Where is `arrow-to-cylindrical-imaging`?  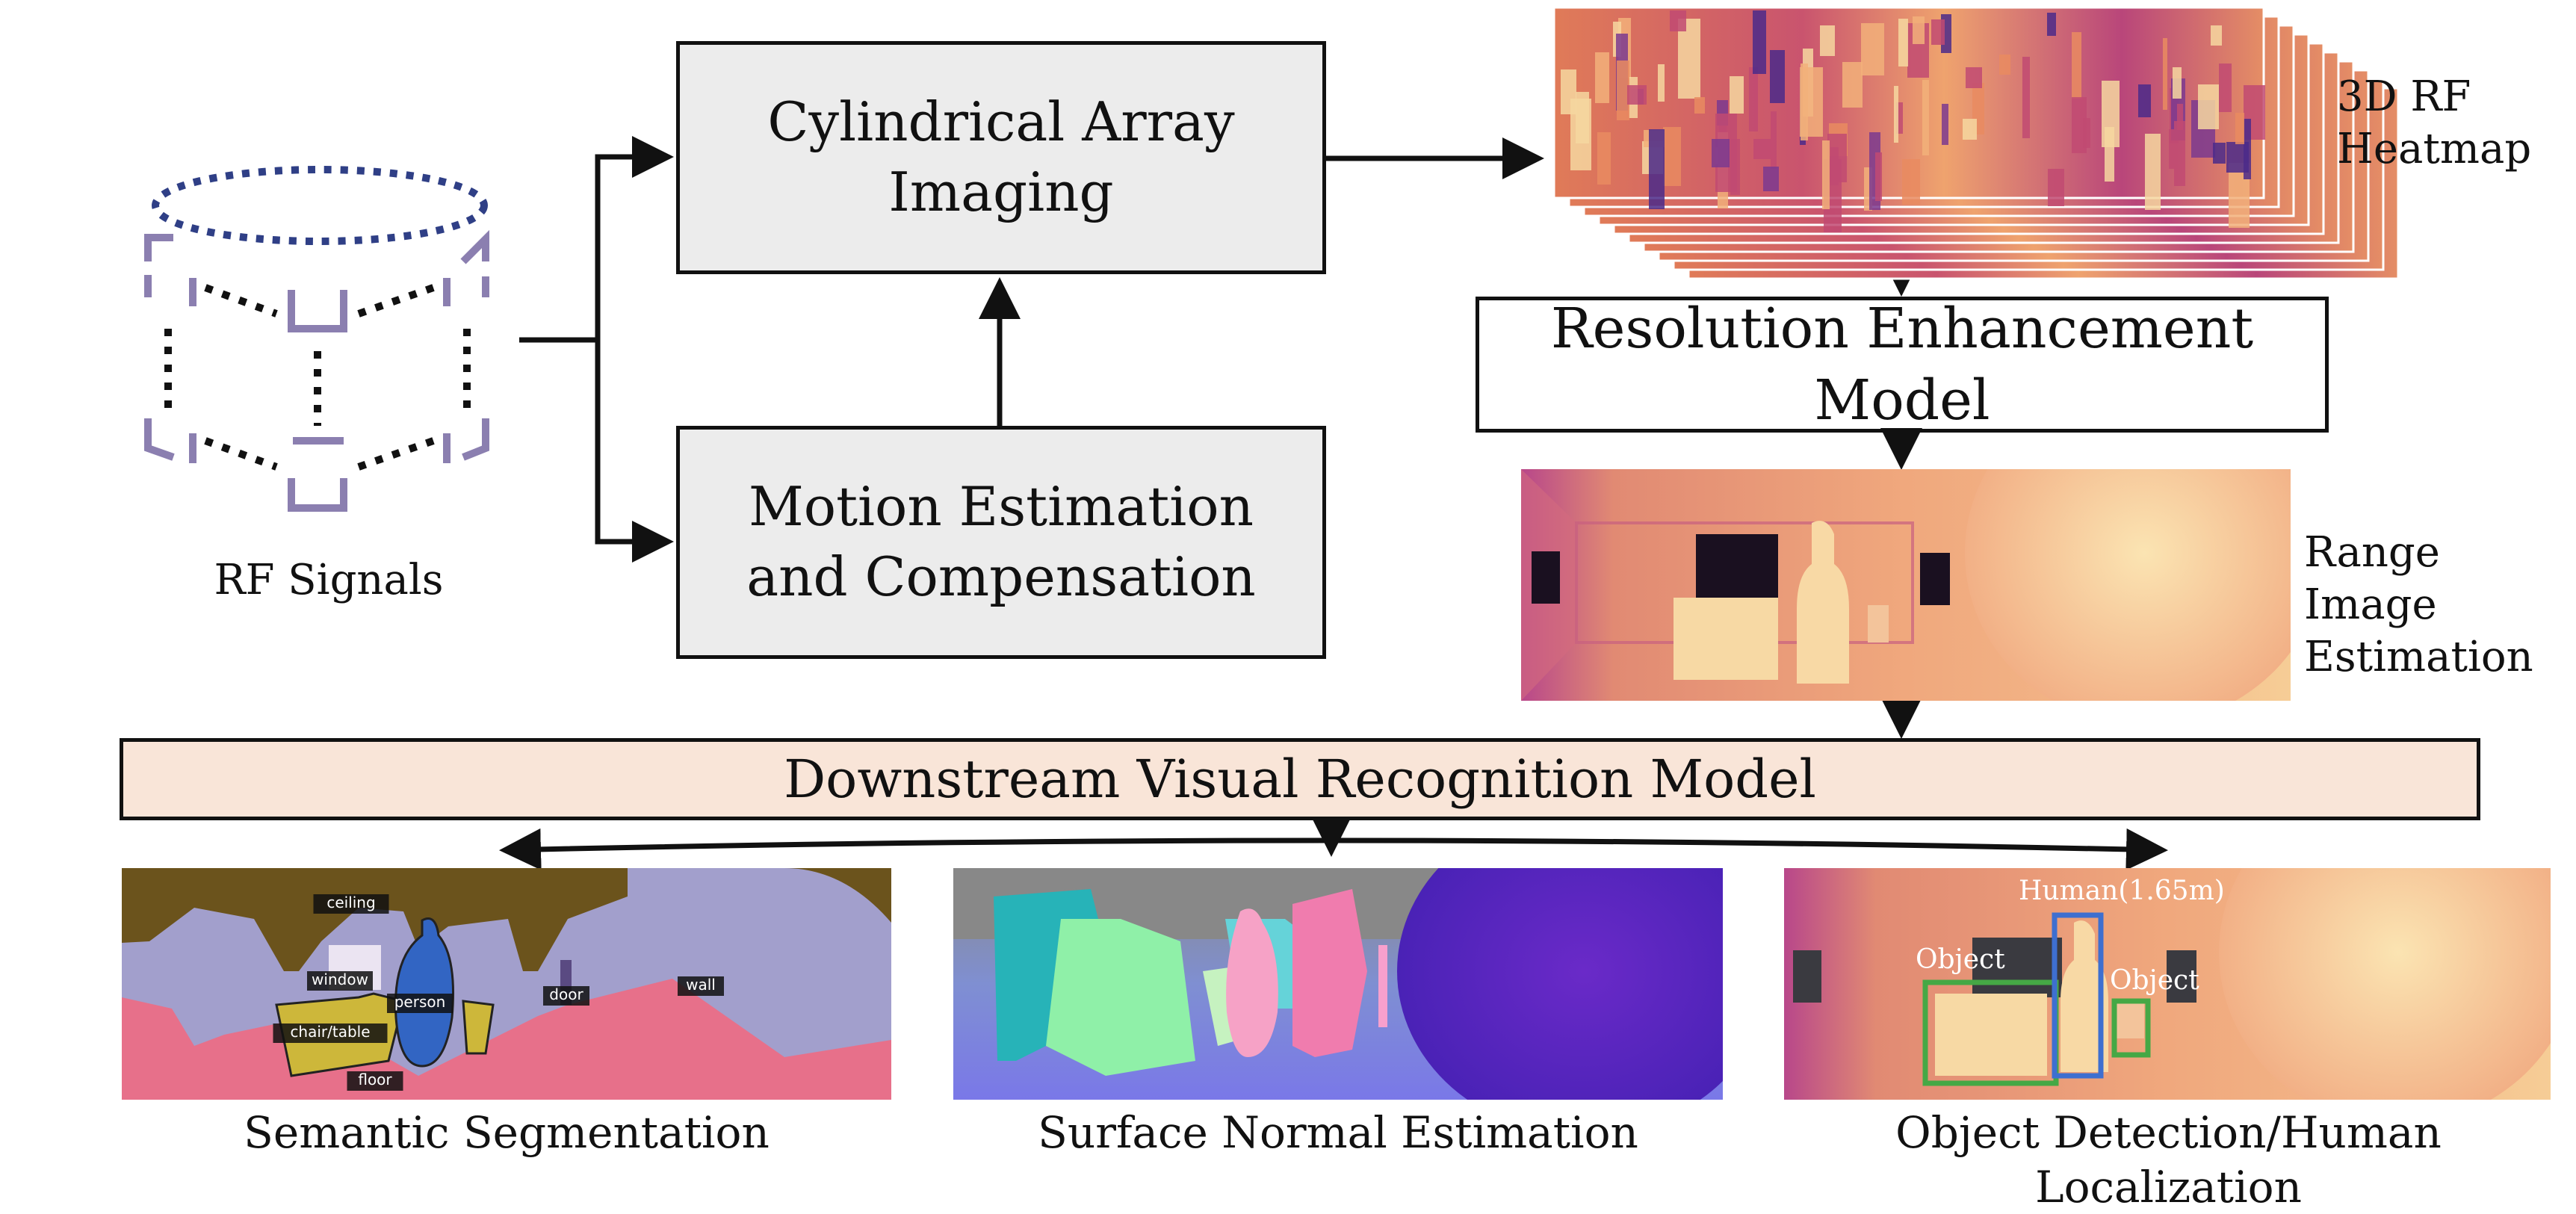 arrow-to-cylindrical-imaging is located at coordinates (634, 238).